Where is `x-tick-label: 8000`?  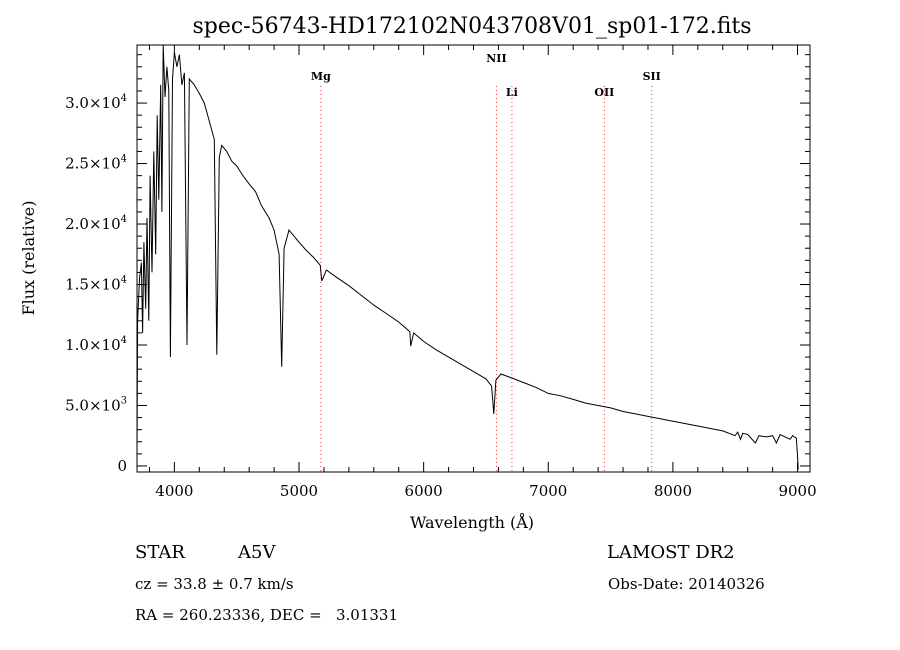 x-tick-label: 8000 is located at coordinates (673, 491).